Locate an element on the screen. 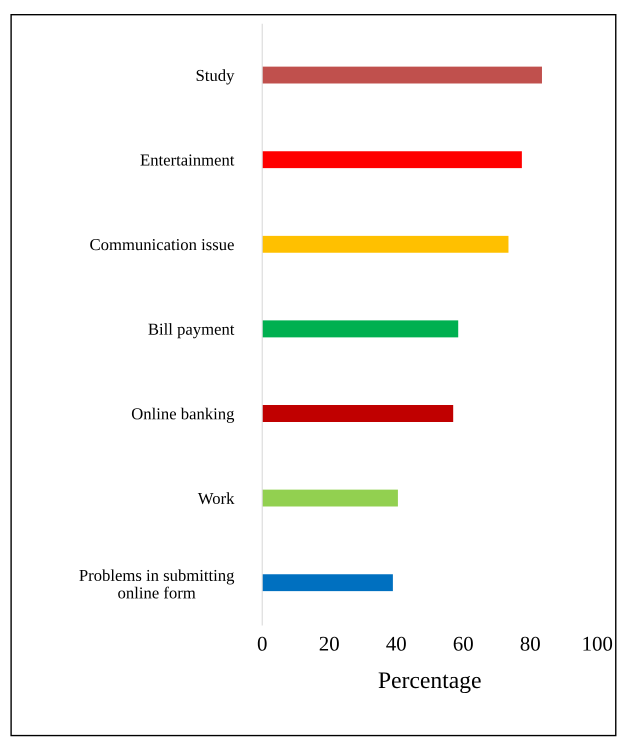 The height and width of the screenshot is (737, 617). x-tick-label: 0 is located at coordinates (262, 643).